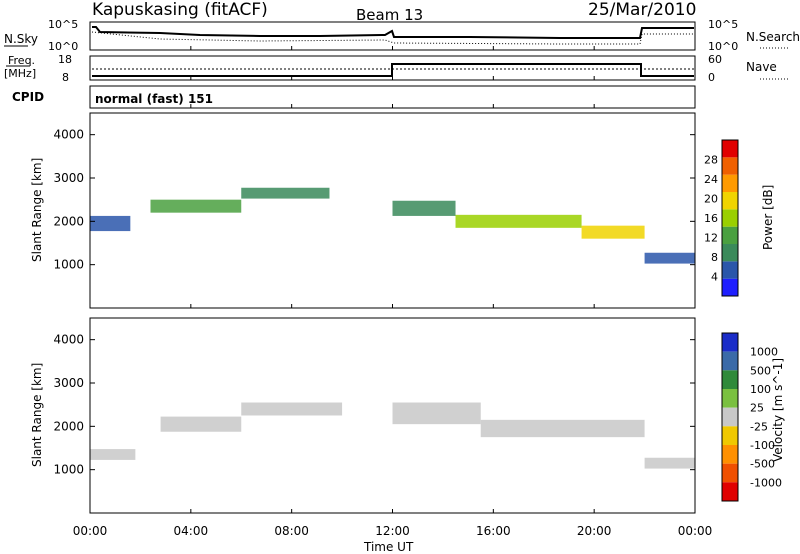 The width and height of the screenshot is (800, 554). I want to click on velocity-colorbar-tick: -500, so click(762, 464).